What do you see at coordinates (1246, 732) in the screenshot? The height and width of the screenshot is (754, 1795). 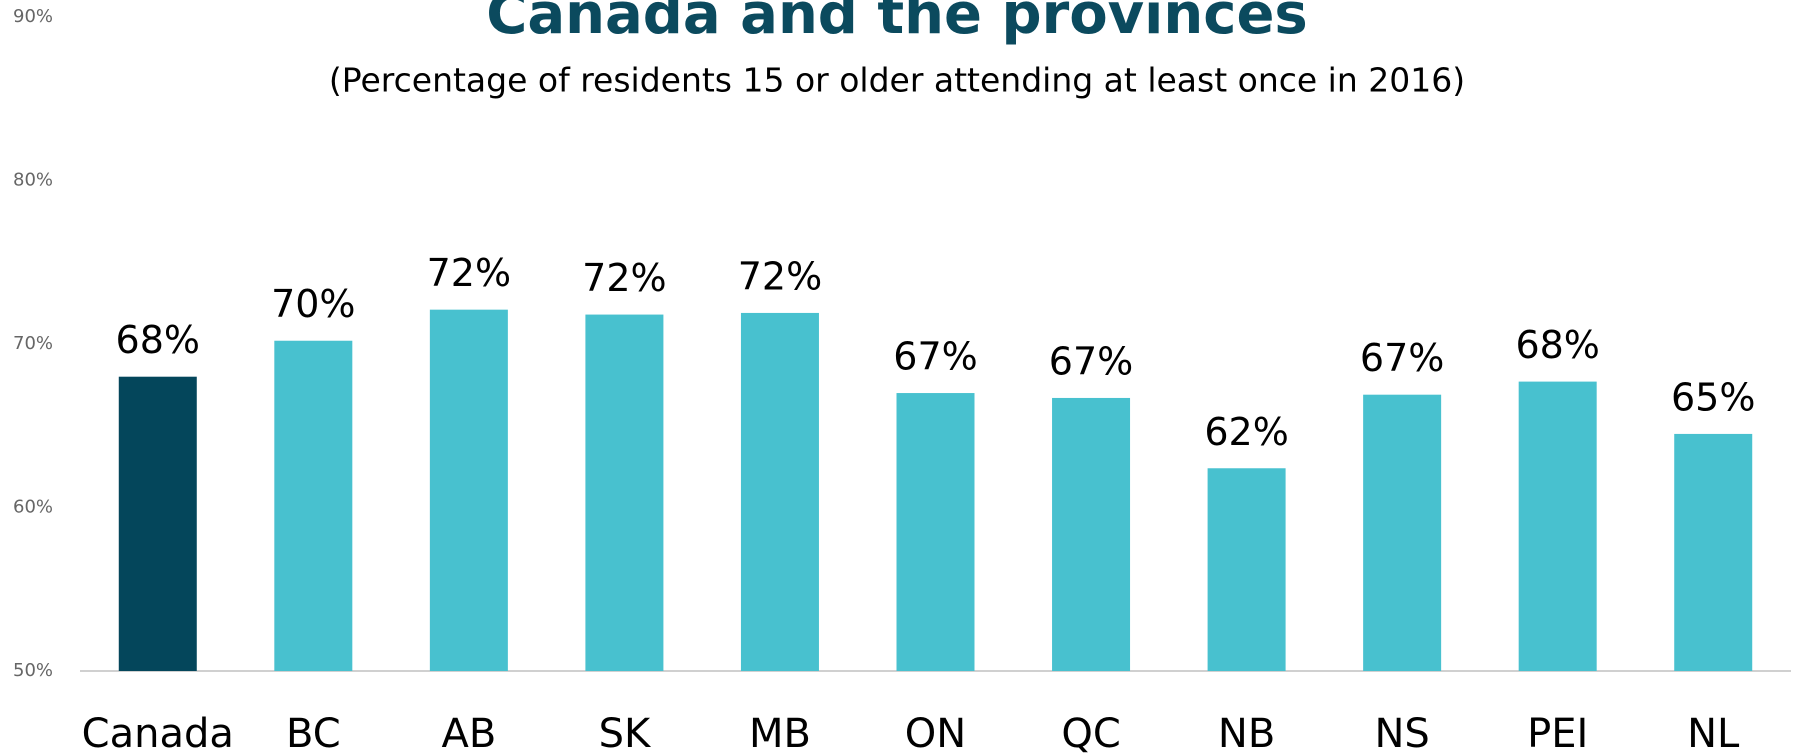 I see `x-tick-label: NB` at bounding box center [1246, 732].